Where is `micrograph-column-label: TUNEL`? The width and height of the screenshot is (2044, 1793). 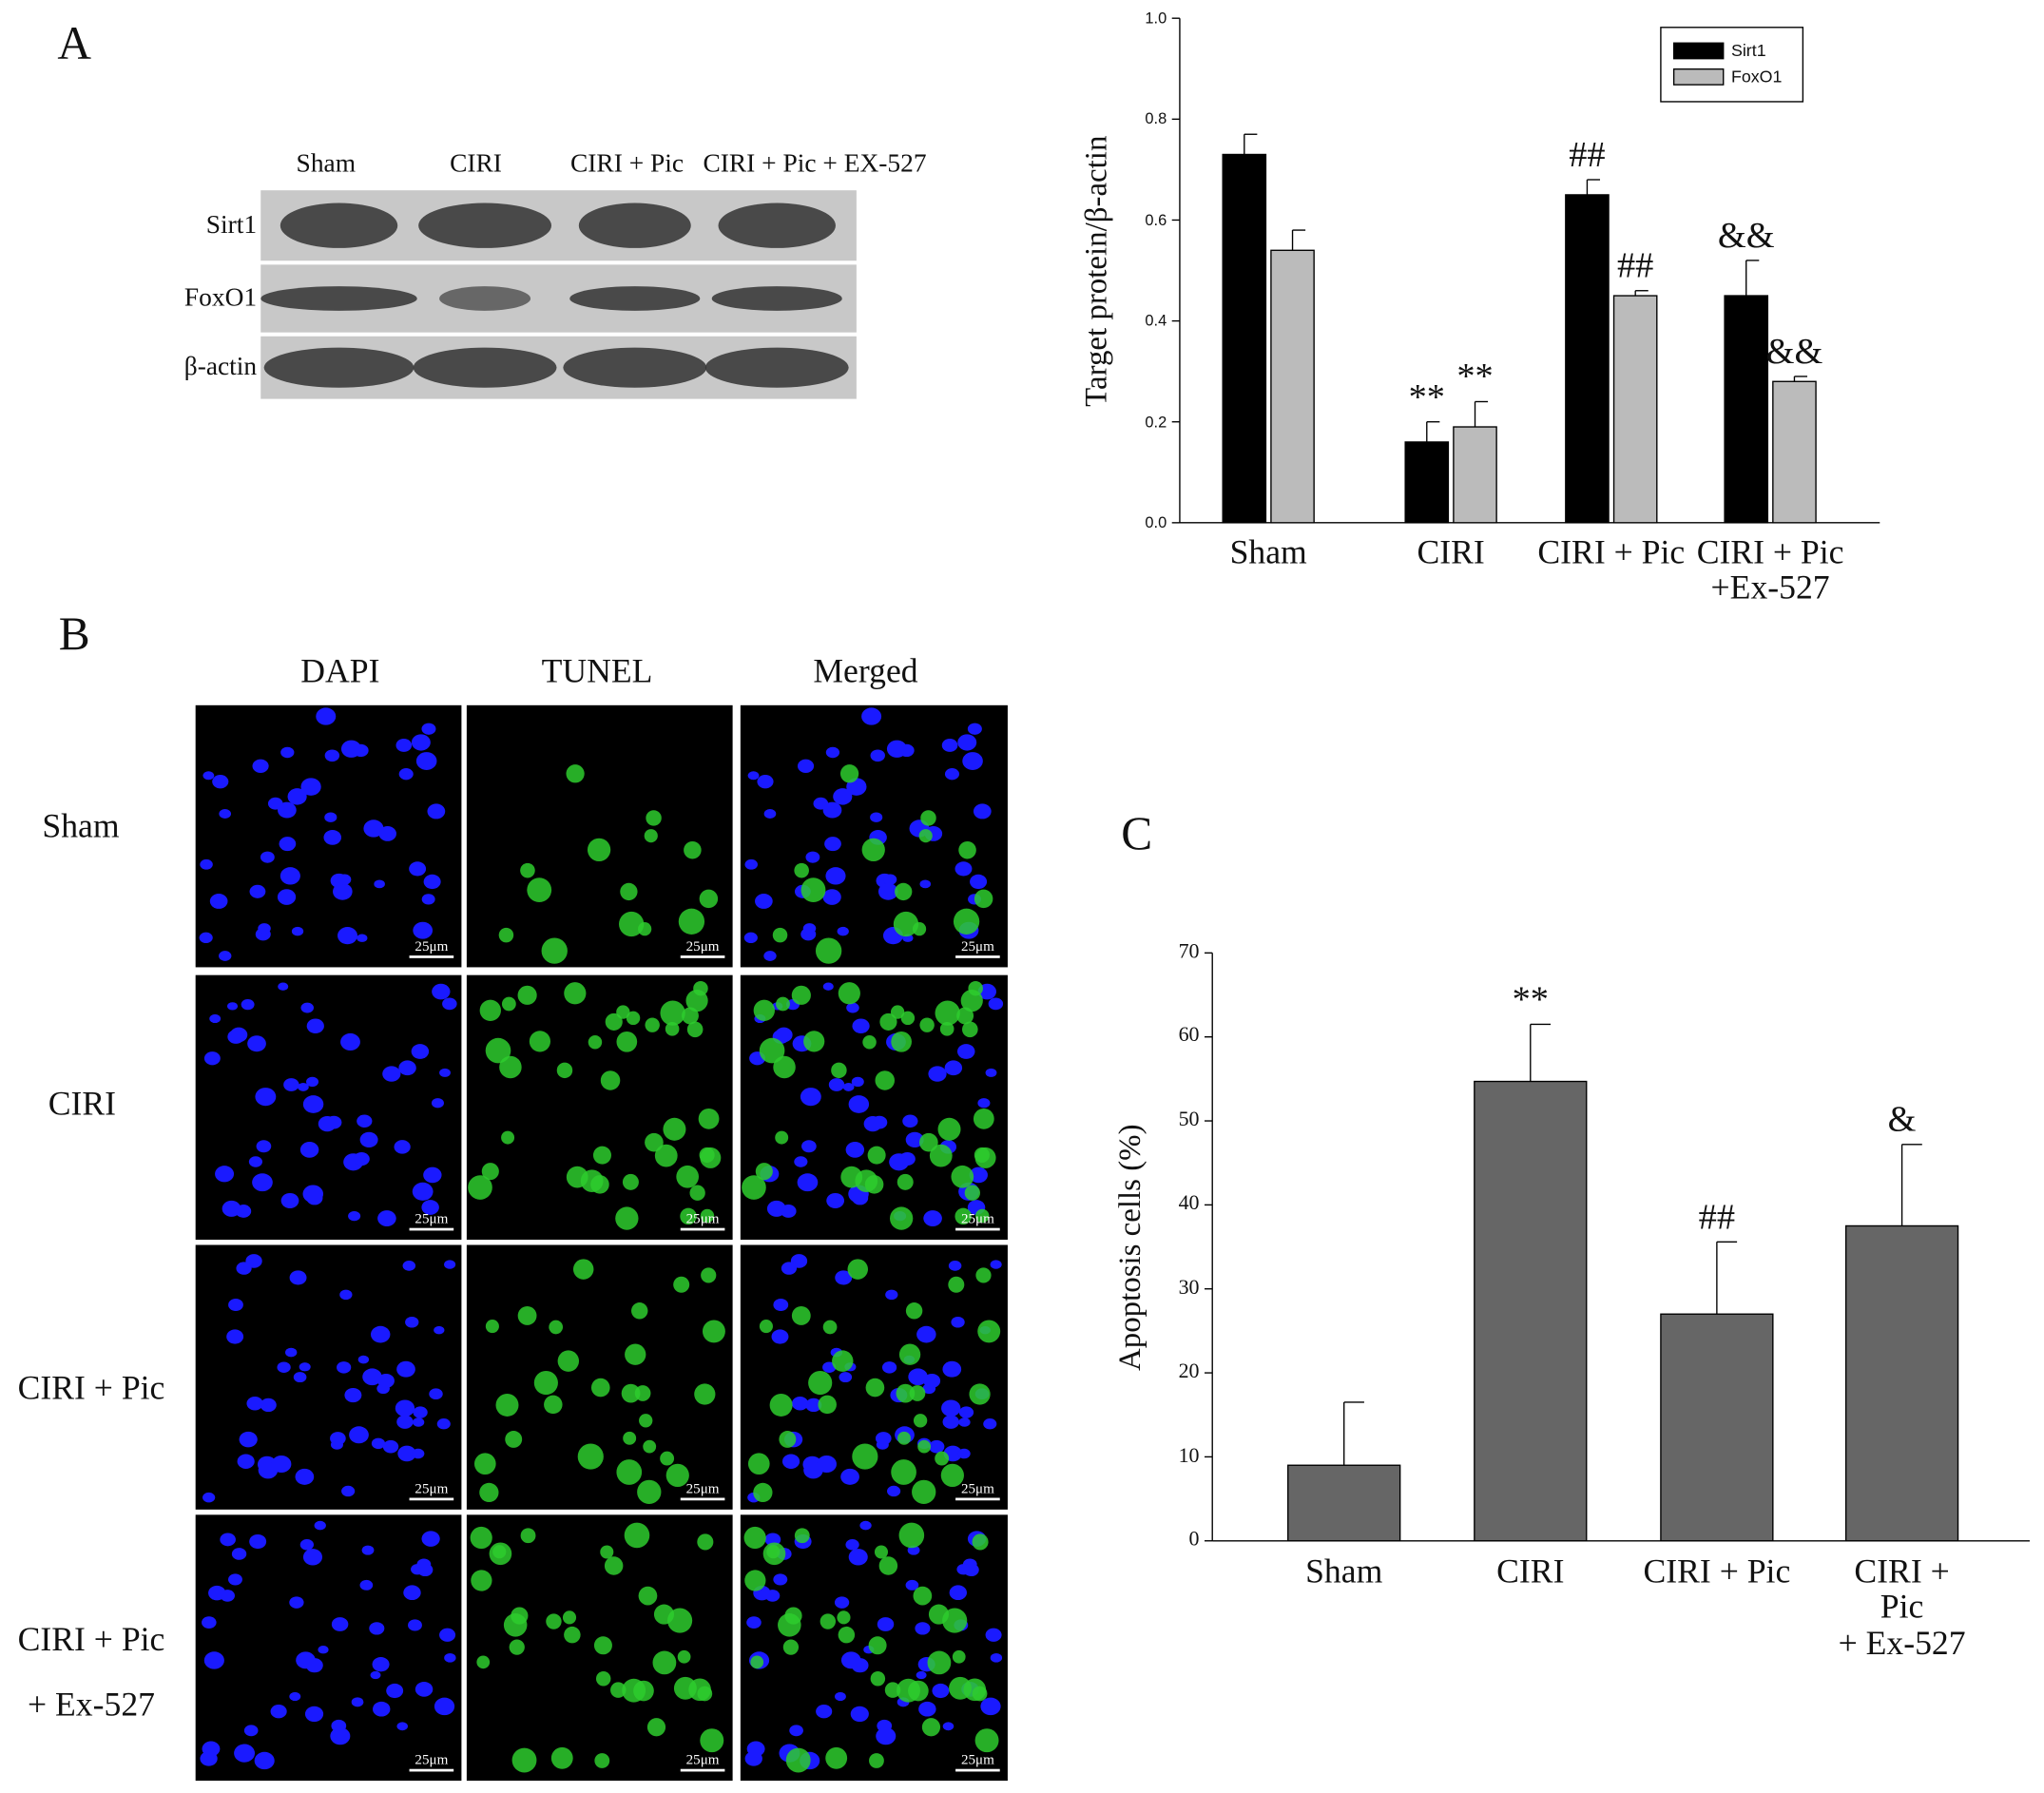 micrograph-column-label: TUNEL is located at coordinates (597, 671).